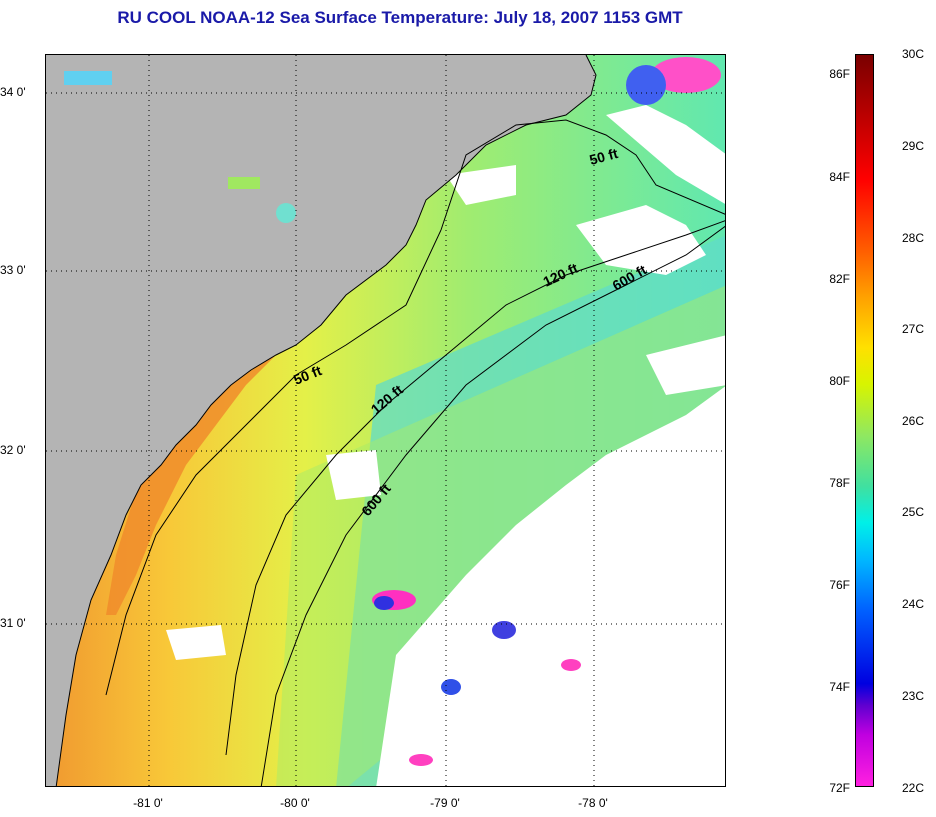  What do you see at coordinates (913, 54) in the screenshot?
I see `celsius-tick: 30C` at bounding box center [913, 54].